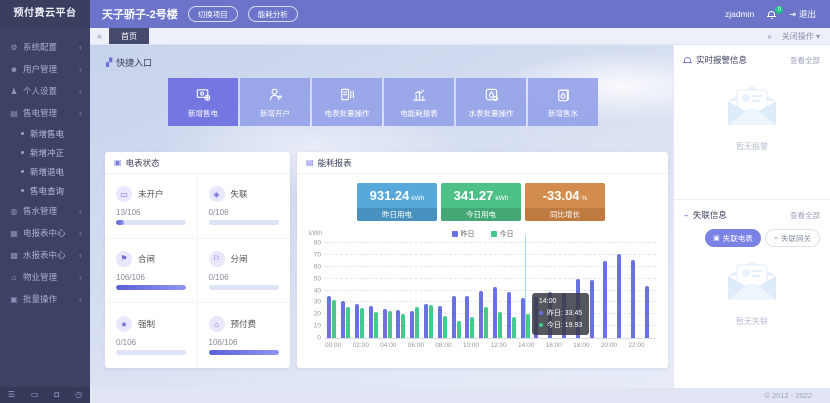 The height and width of the screenshot is (403, 830). Describe the element at coordinates (57, 394) in the screenshot. I see `lock-icon: ◘` at that location.